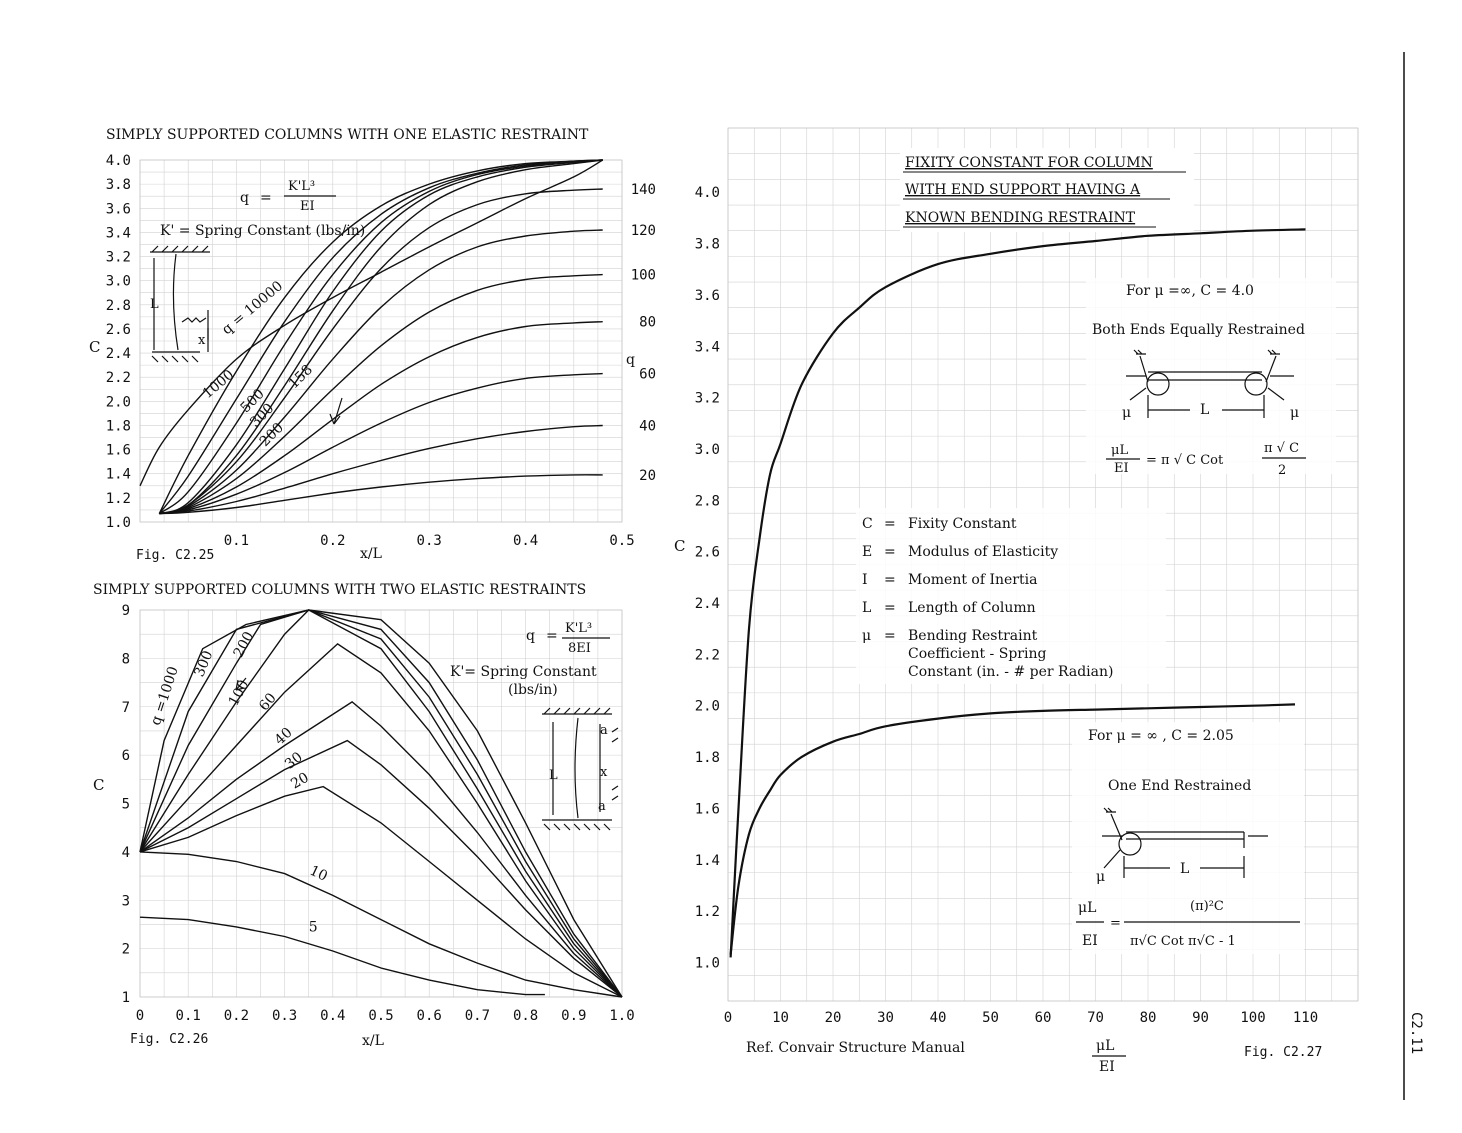 The height and width of the screenshot is (1133, 1462). I want to click on c225-y-tick-label: 1.0, so click(118, 523).